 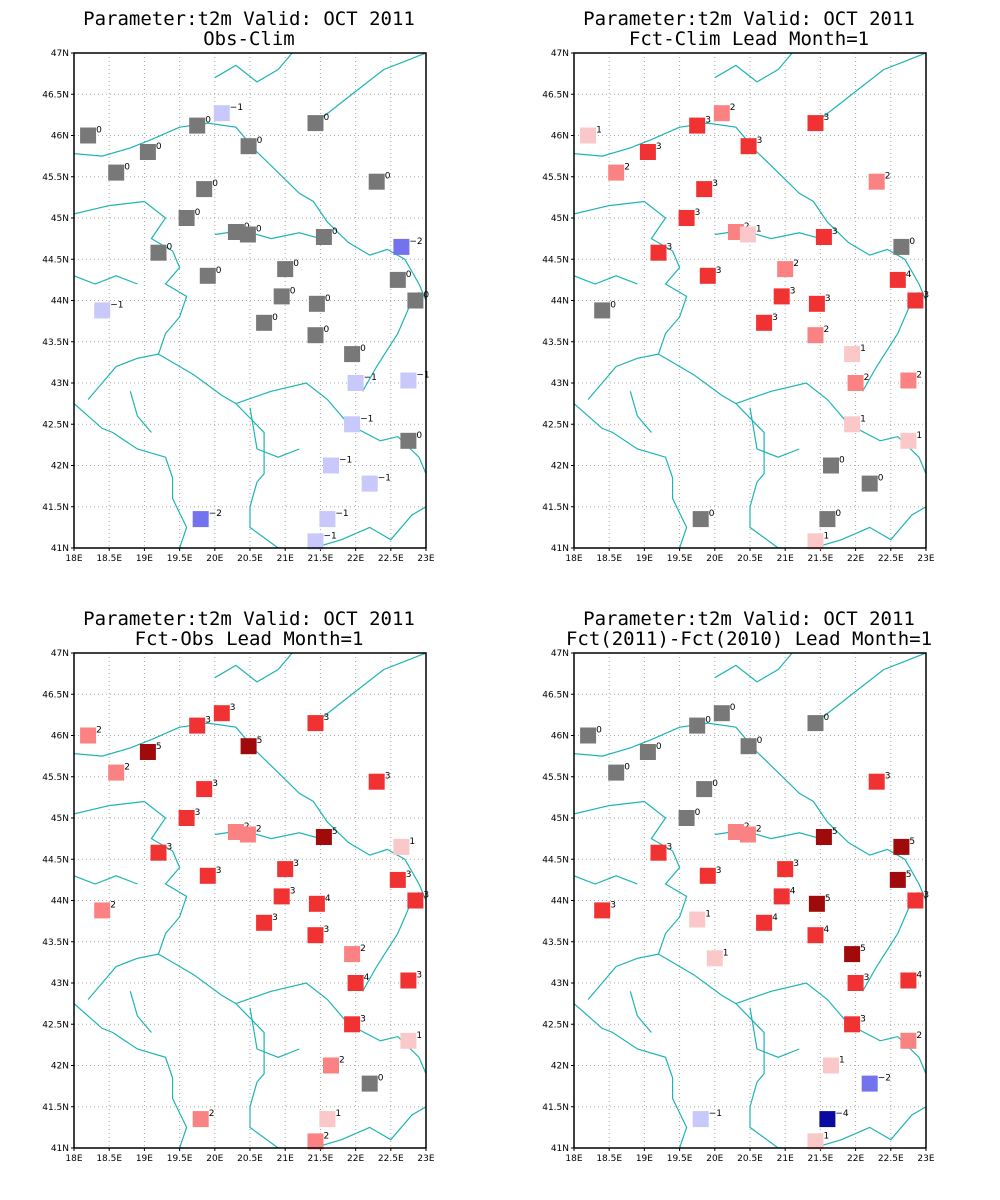 What do you see at coordinates (285, 1159) in the screenshot?
I see `x-tick-label: 21E` at bounding box center [285, 1159].